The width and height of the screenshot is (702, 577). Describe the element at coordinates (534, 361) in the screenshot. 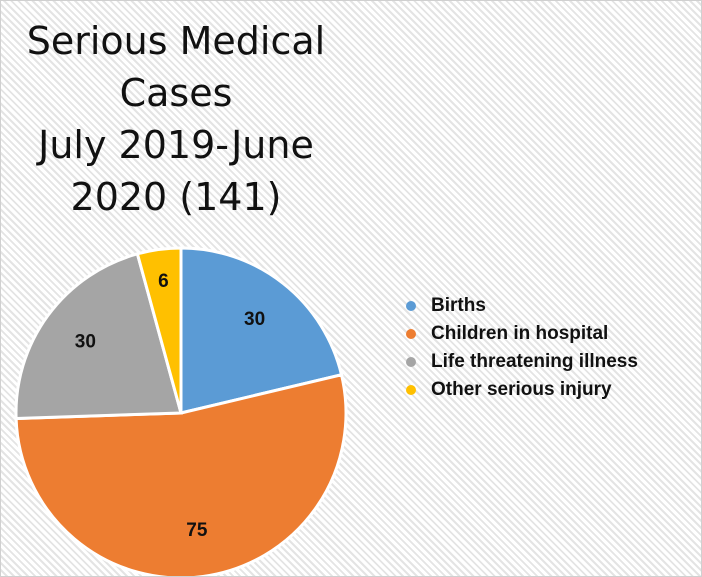

I see `legend-label: Life threatening illness` at that location.